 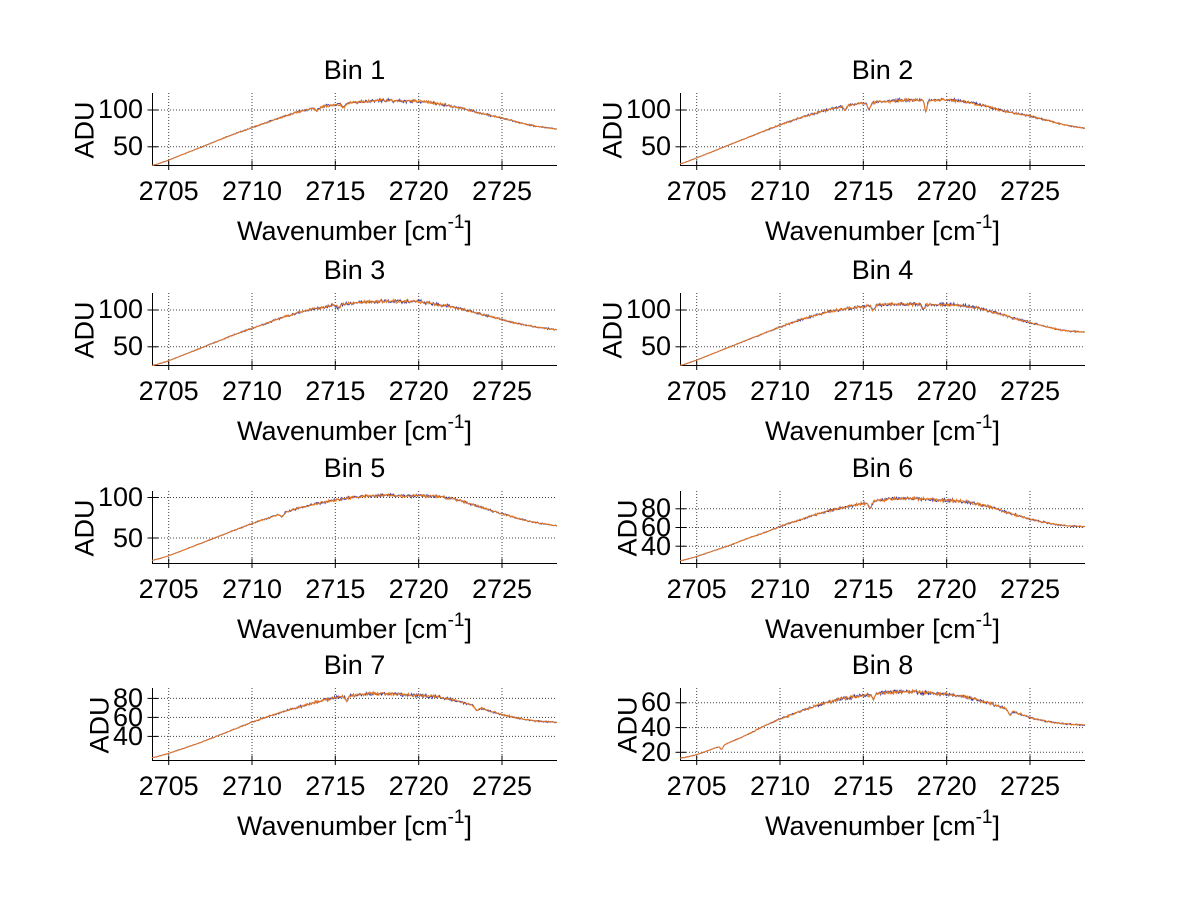 What do you see at coordinates (354, 270) in the screenshot?
I see `plot-title: Bin 3` at bounding box center [354, 270].